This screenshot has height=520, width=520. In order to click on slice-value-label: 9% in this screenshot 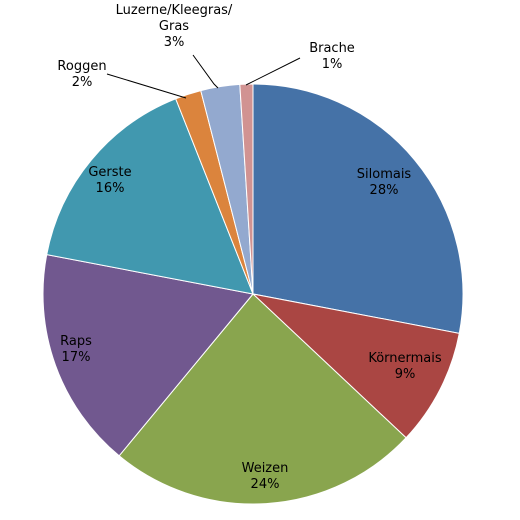, I will do `click(405, 374)`.